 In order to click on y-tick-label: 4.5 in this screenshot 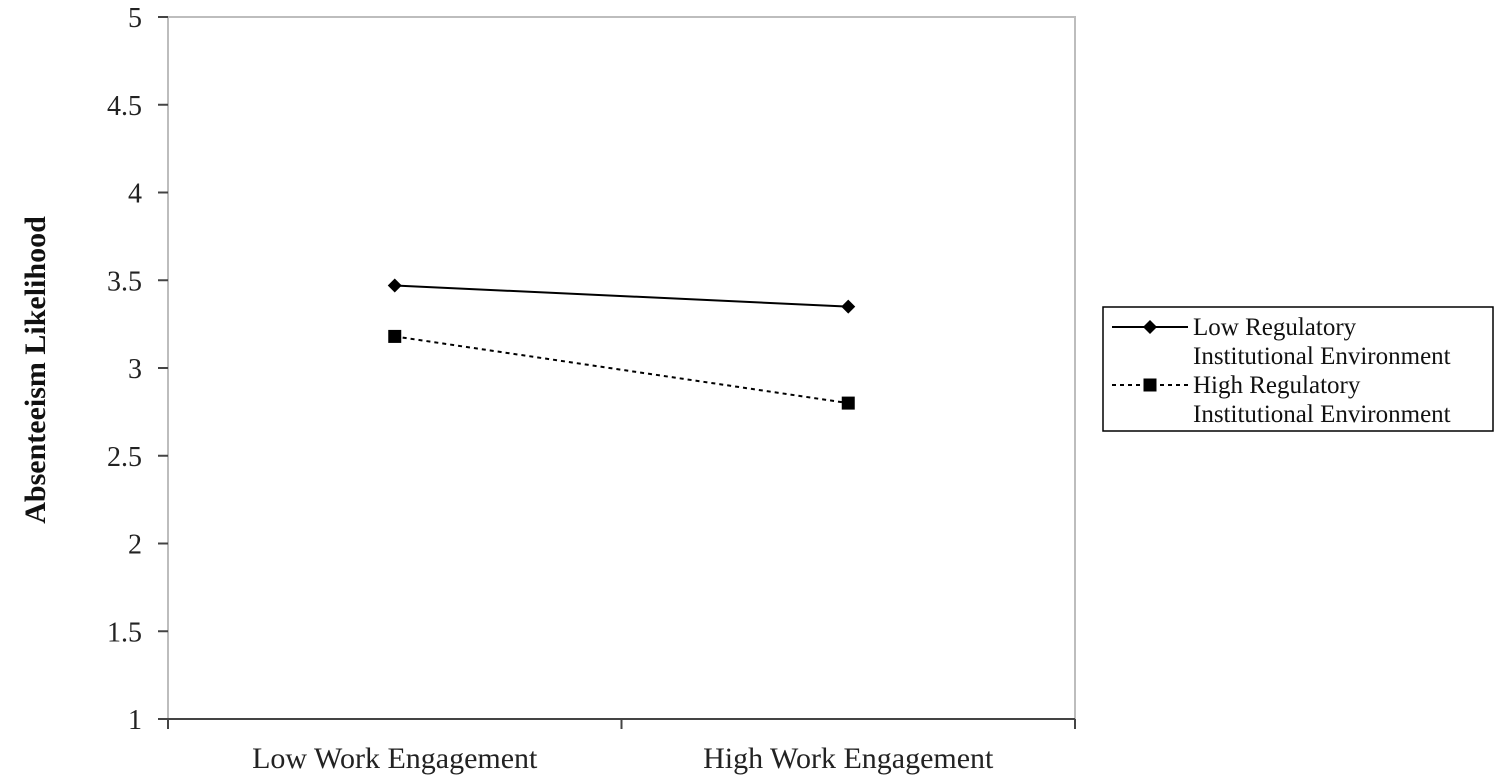, I will do `click(124, 106)`.